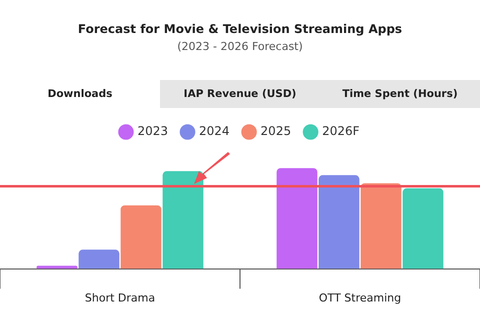 This screenshot has height=320, width=480. I want to click on legend-label: 2023, so click(152, 131).